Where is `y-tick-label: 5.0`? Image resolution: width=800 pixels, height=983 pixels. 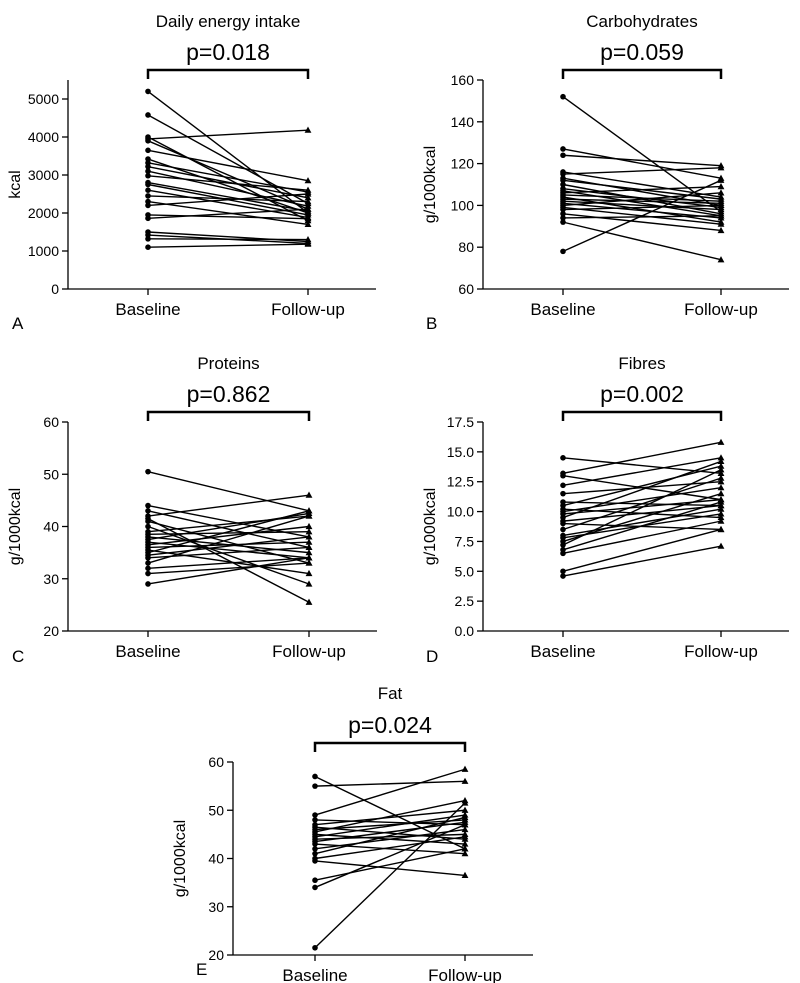
y-tick-label: 5.0 is located at coordinates (465, 571).